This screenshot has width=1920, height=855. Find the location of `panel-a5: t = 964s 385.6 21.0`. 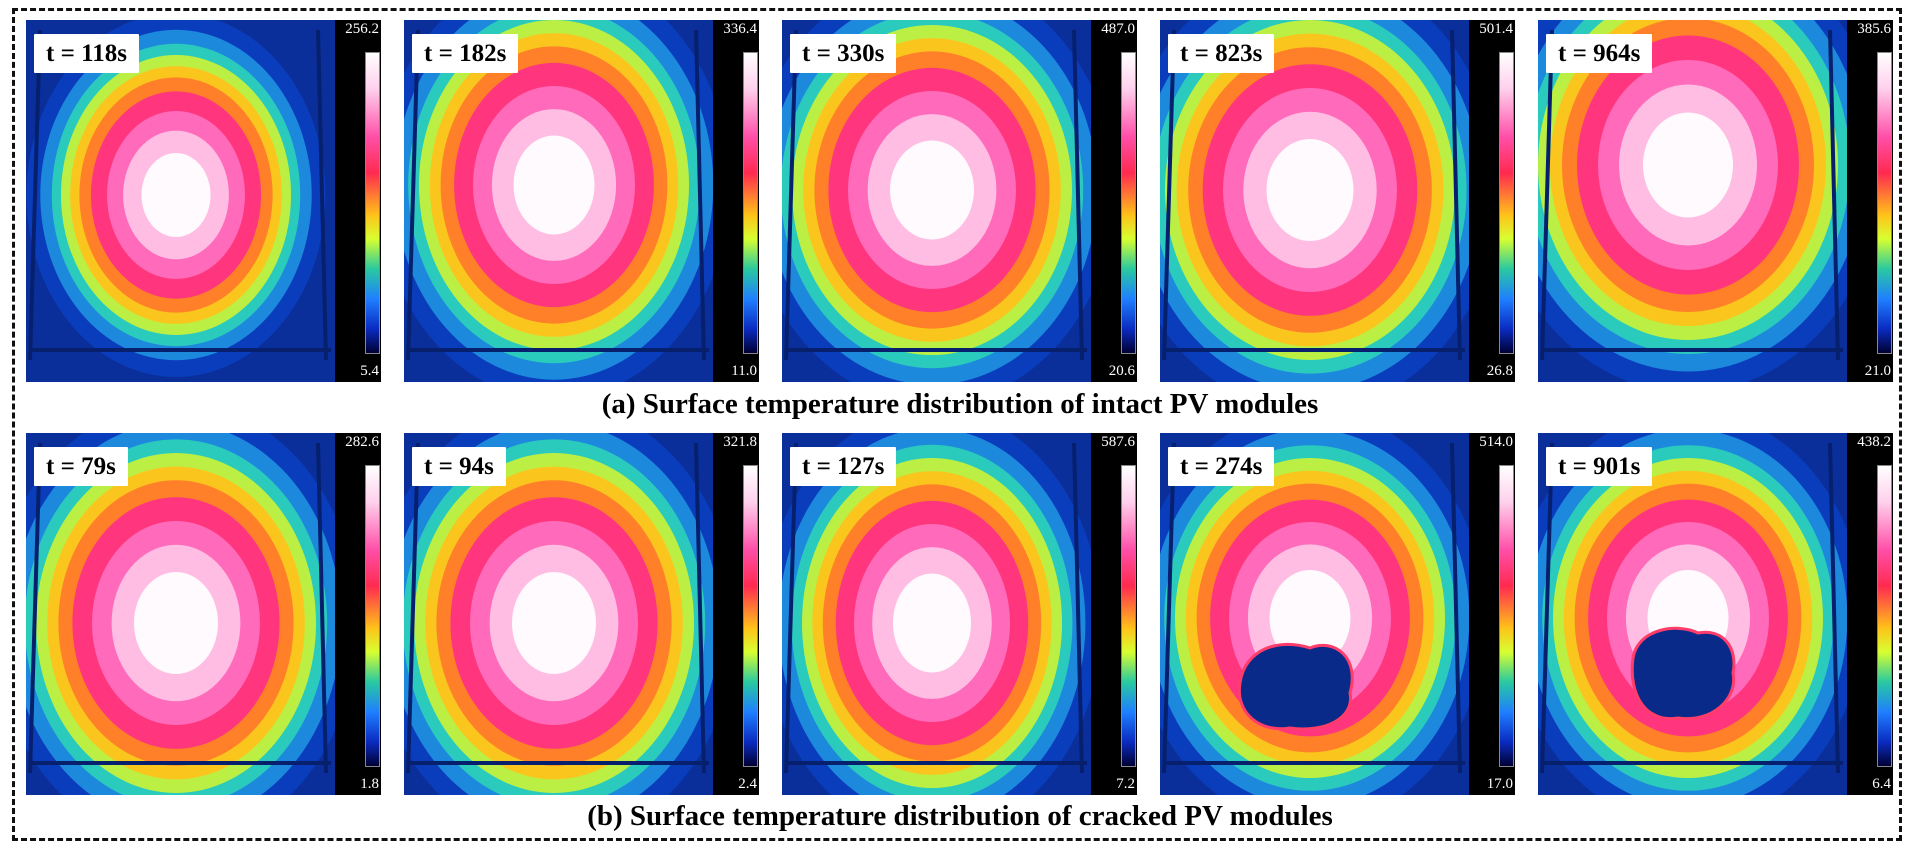

panel-a5: t = 964s 385.6 21.0 is located at coordinates (1715, 201).